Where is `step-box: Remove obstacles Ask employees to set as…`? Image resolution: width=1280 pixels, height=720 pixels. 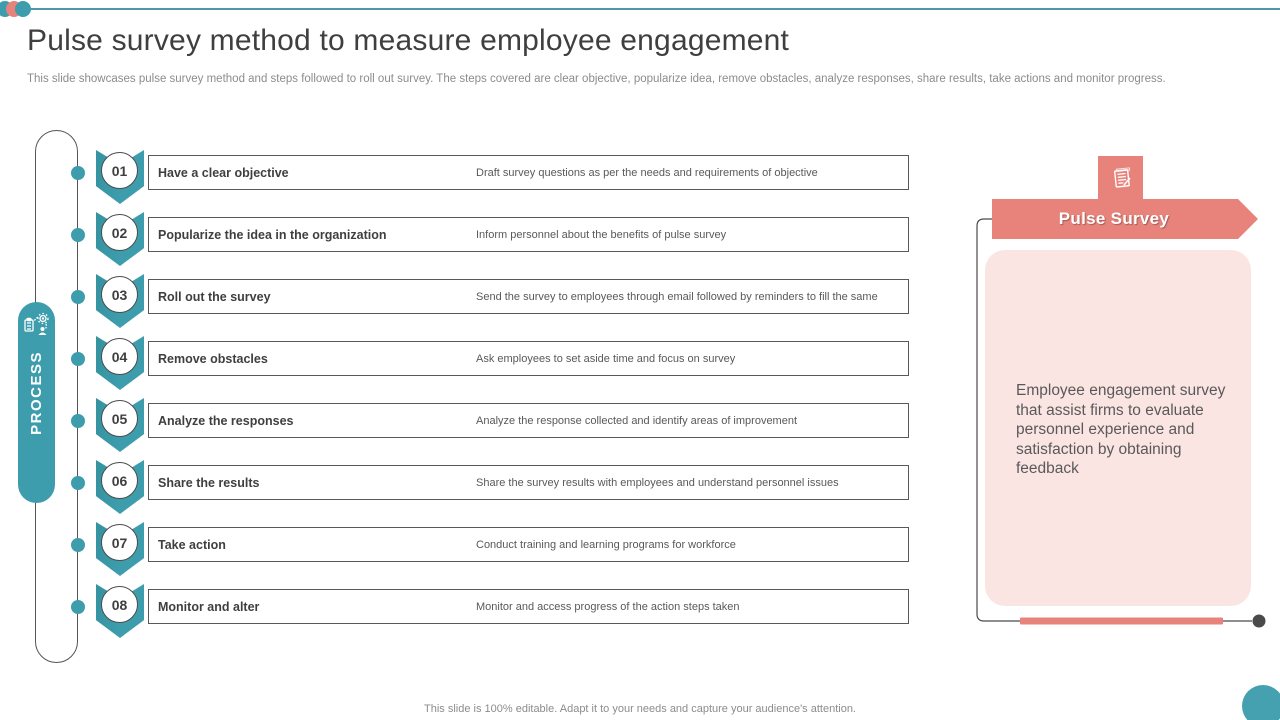
step-box: Remove obstacles Ask employees to set as… is located at coordinates (528, 358).